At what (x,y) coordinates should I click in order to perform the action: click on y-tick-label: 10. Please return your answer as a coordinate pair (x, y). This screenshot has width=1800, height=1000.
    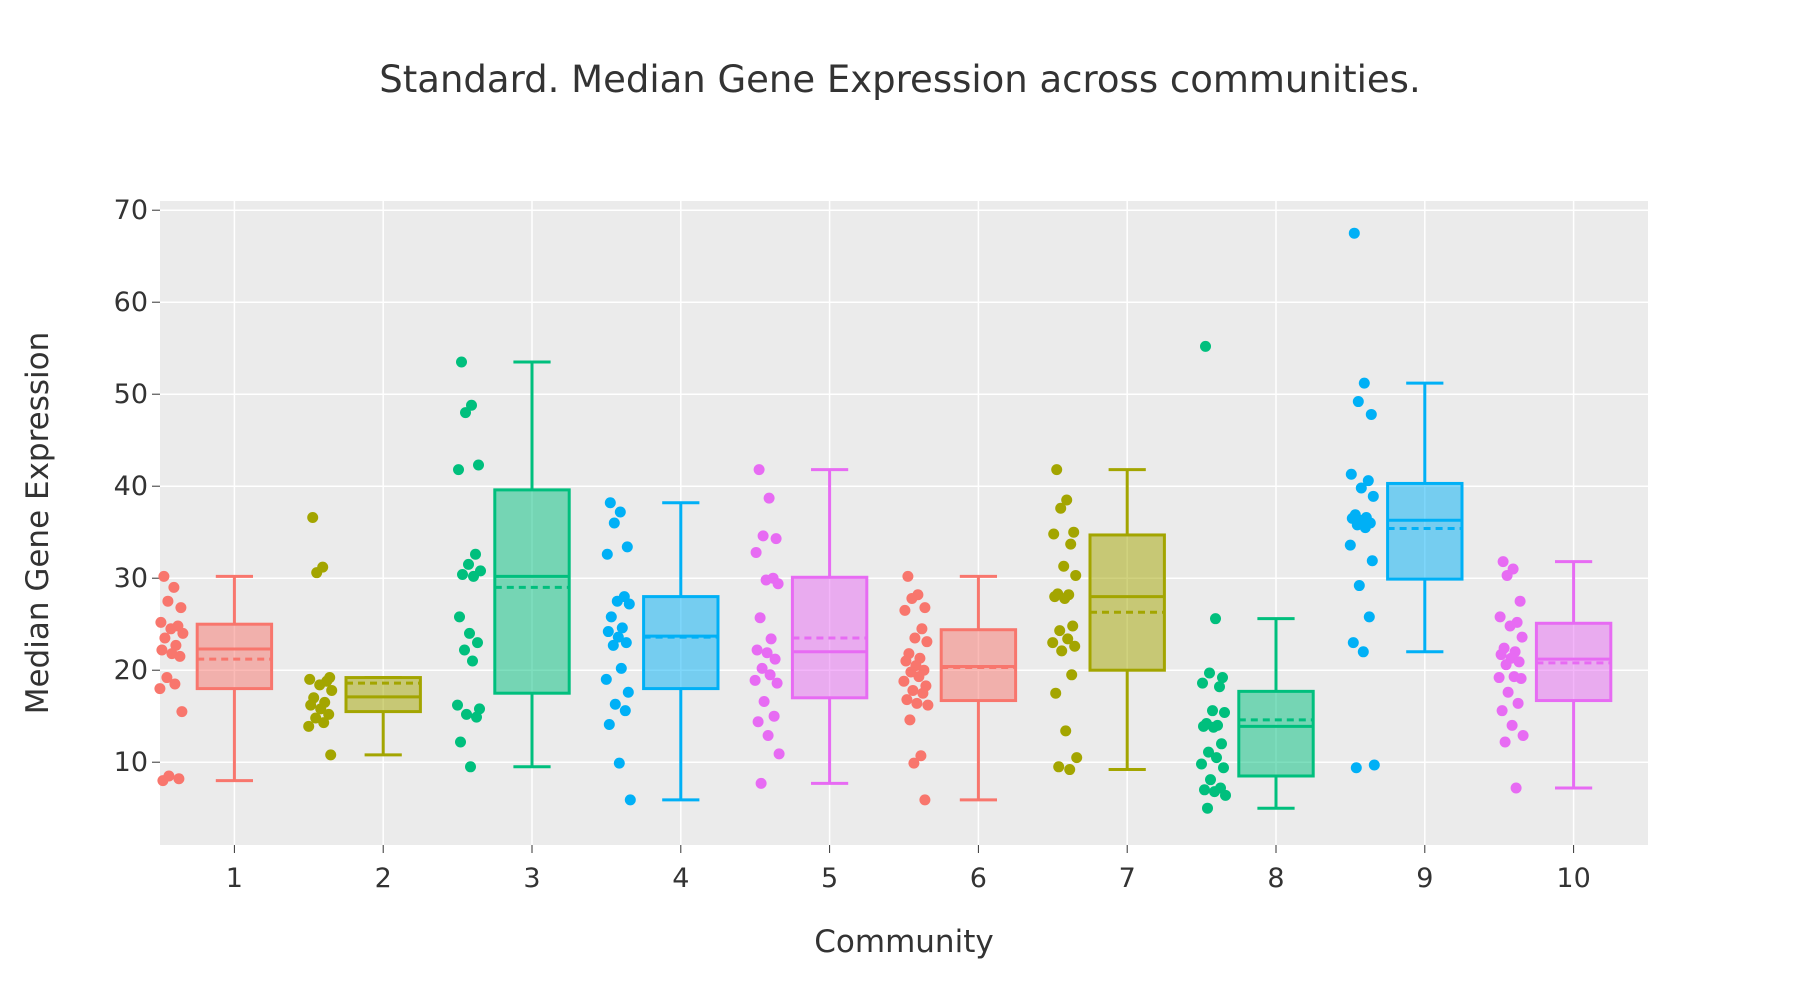
    Looking at the image, I should click on (131, 762).